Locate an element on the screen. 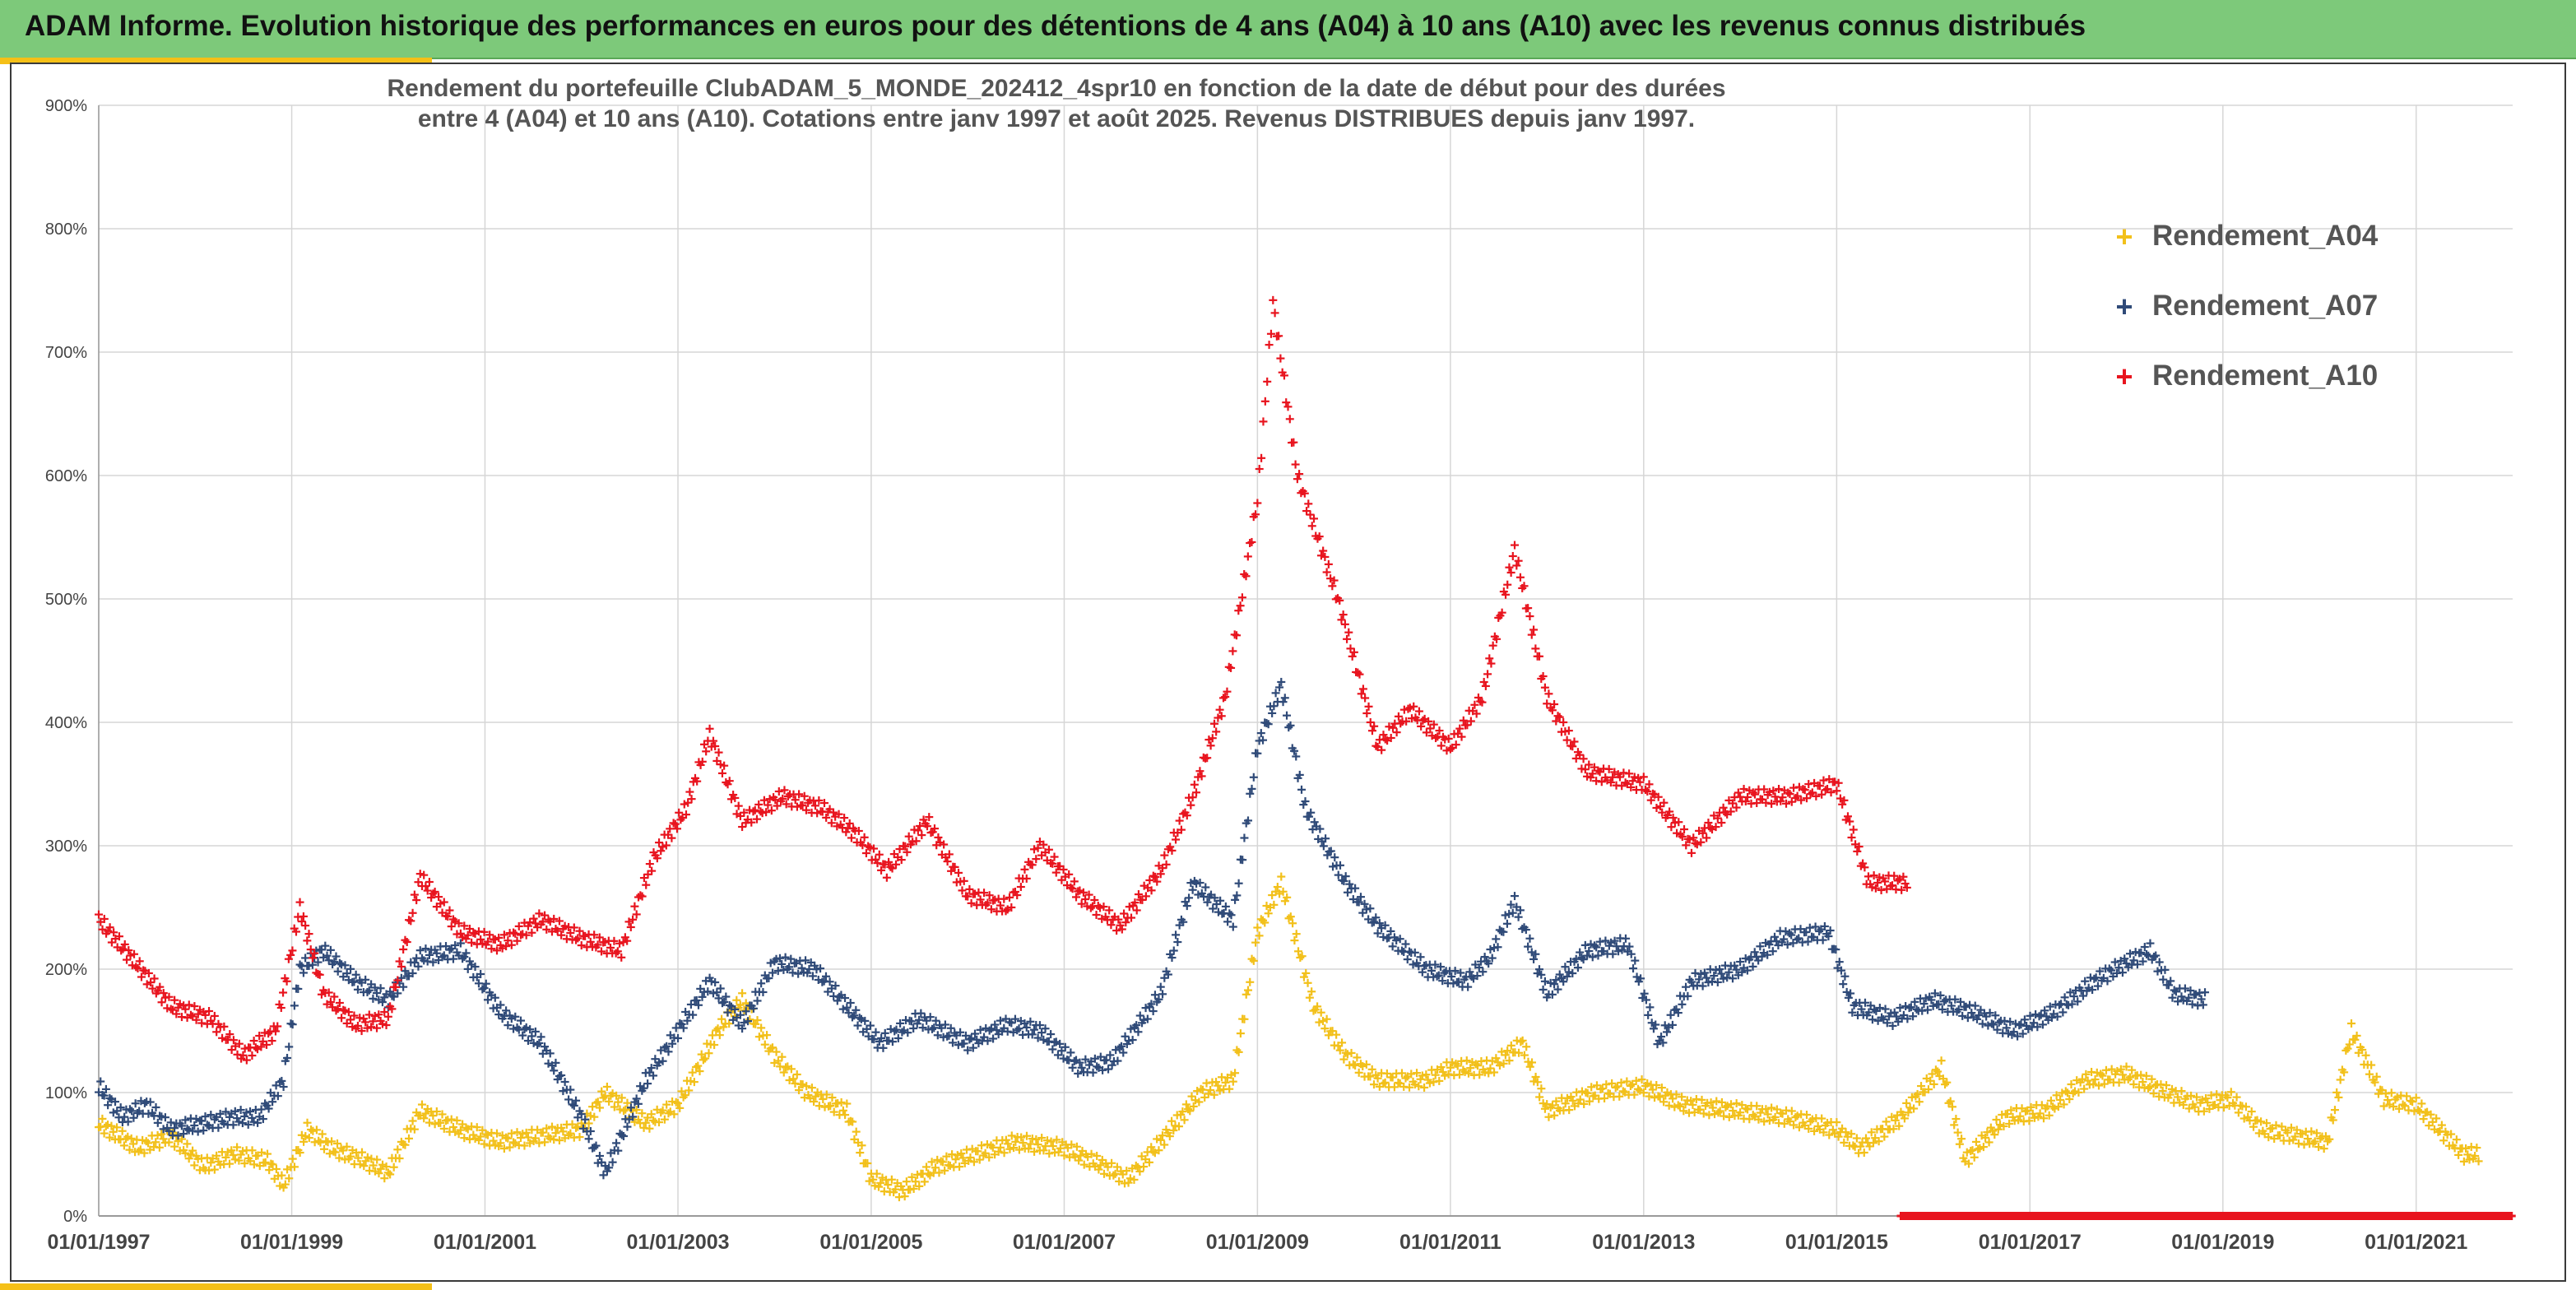  x-tick-label: 01/01/2021 is located at coordinates (2416, 1242).